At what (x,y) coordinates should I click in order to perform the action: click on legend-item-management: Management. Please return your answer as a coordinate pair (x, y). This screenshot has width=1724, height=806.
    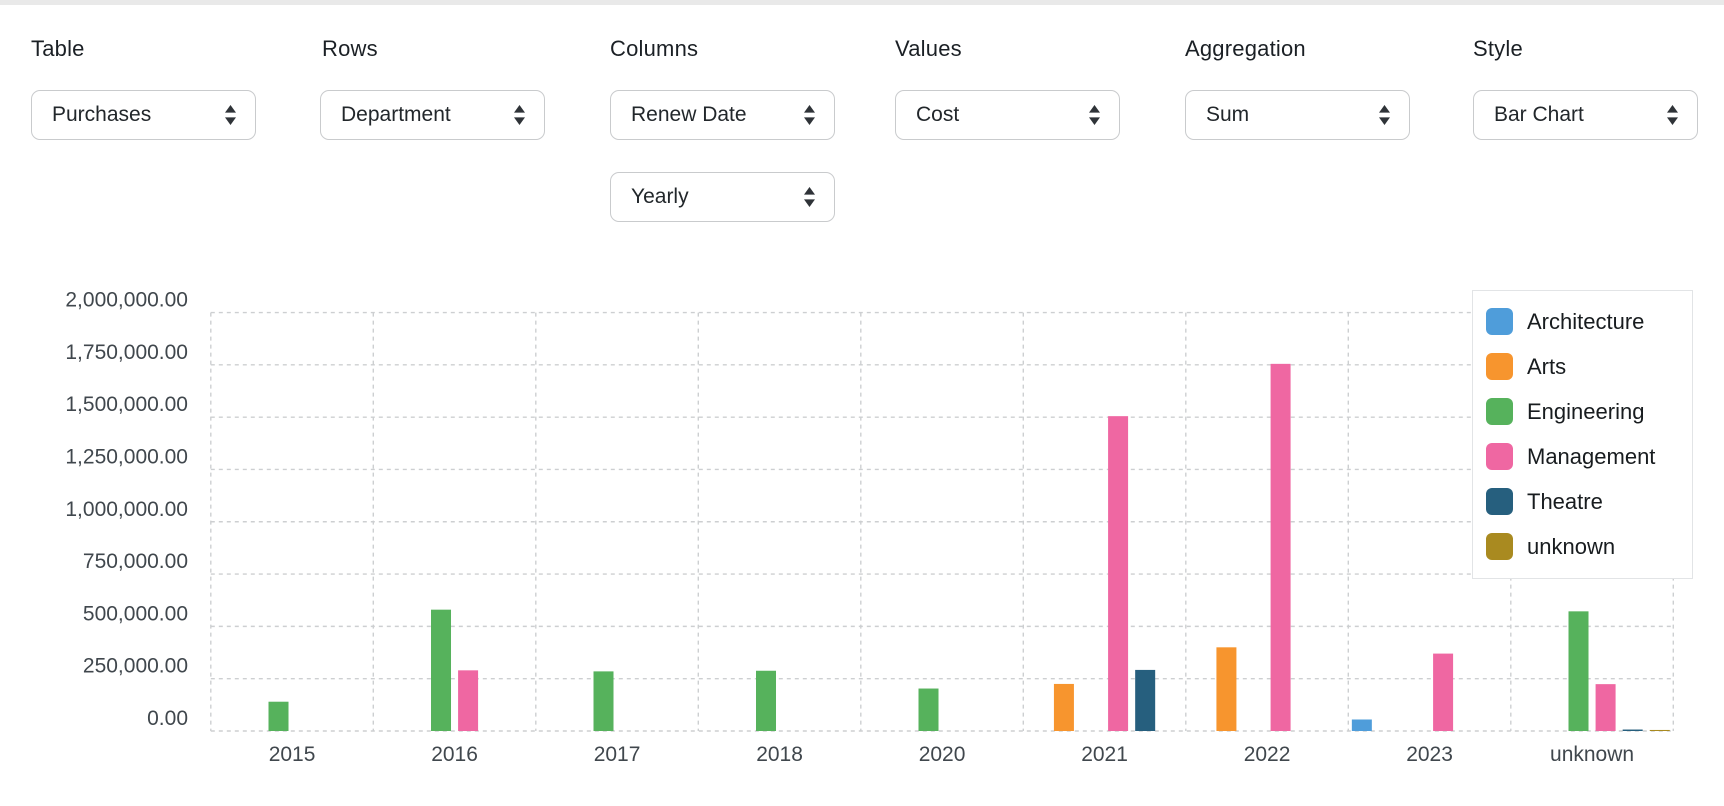
    Looking at the image, I should click on (1582, 456).